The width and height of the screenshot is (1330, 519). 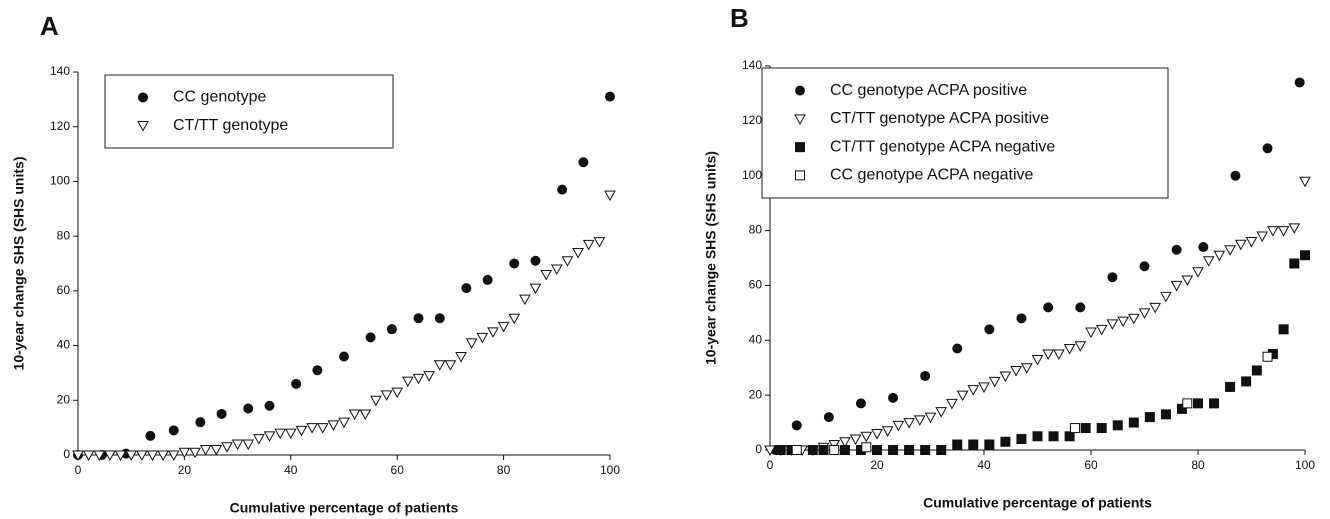 I want to click on legend-label: CC genotype ACPA negative, so click(x=931, y=175).